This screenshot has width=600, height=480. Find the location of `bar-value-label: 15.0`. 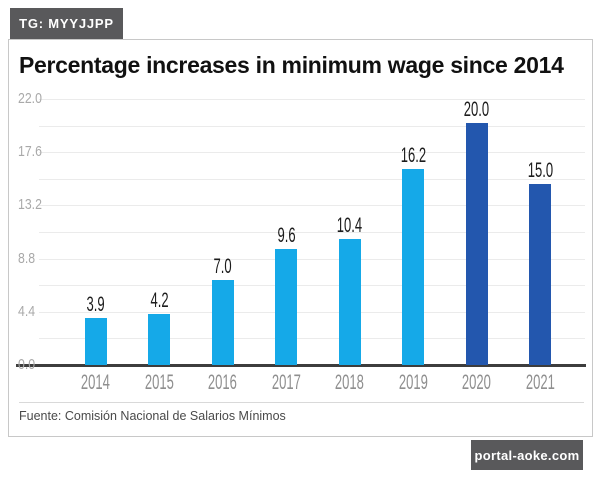

bar-value-label: 15.0 is located at coordinates (540, 170).